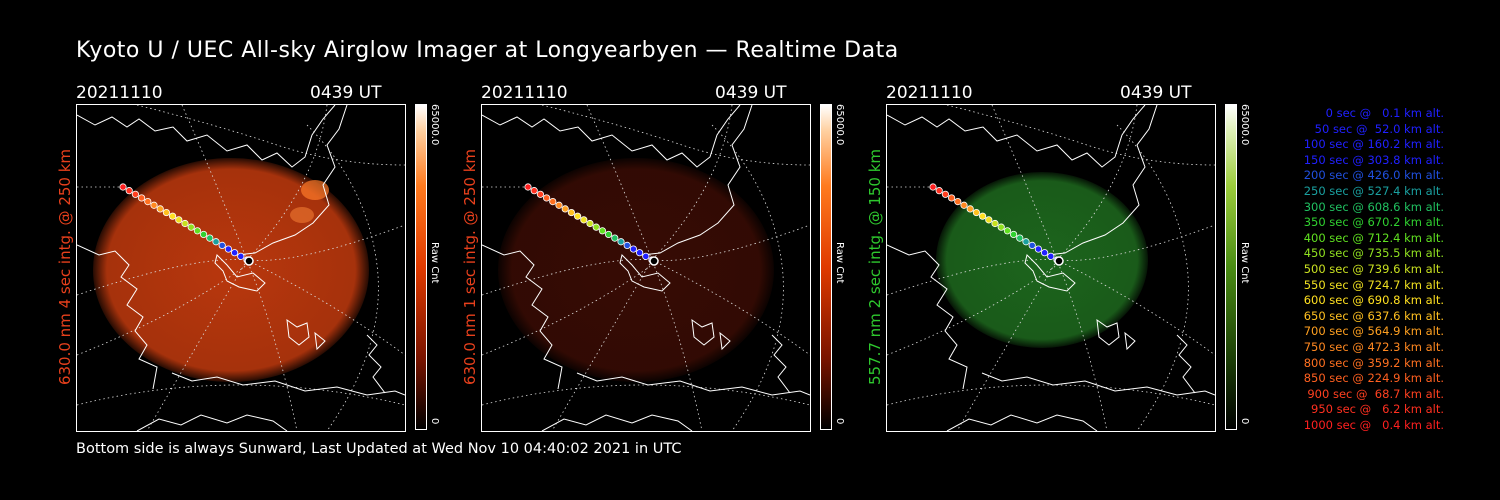 This screenshot has height=500, width=1500. What do you see at coordinates (434, 125) in the screenshot?
I see `colorbar-max: 65000.0` at bounding box center [434, 125].